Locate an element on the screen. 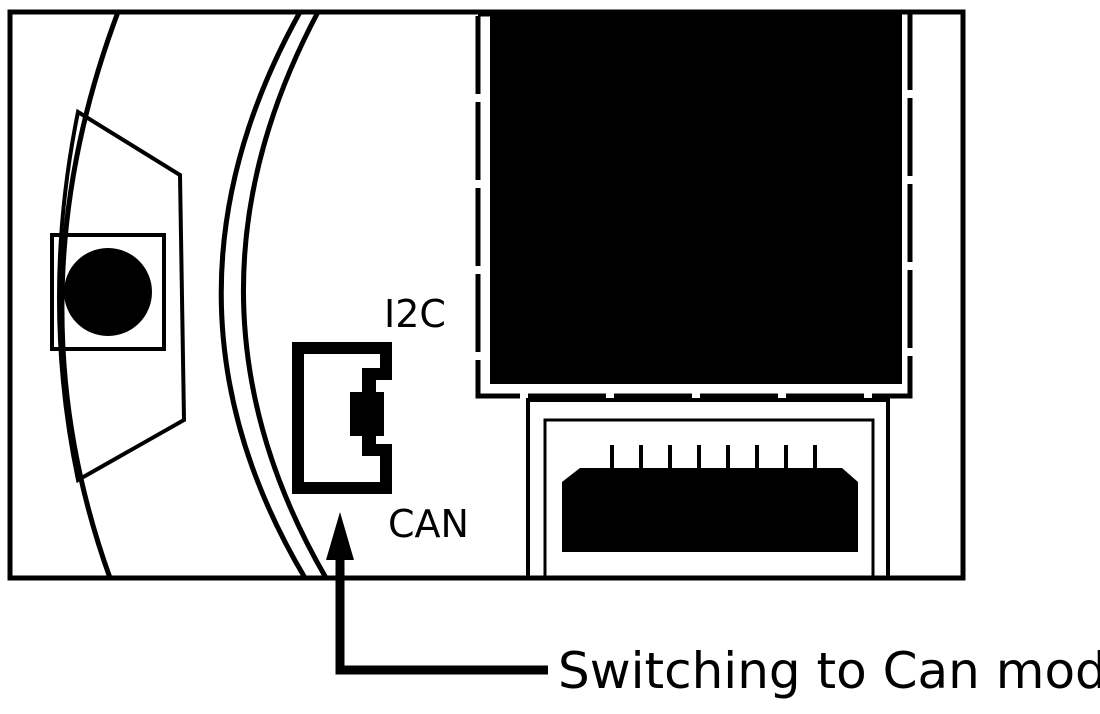 The height and width of the screenshot is (714, 1100). i2c-label: I2C is located at coordinates (415, 314).